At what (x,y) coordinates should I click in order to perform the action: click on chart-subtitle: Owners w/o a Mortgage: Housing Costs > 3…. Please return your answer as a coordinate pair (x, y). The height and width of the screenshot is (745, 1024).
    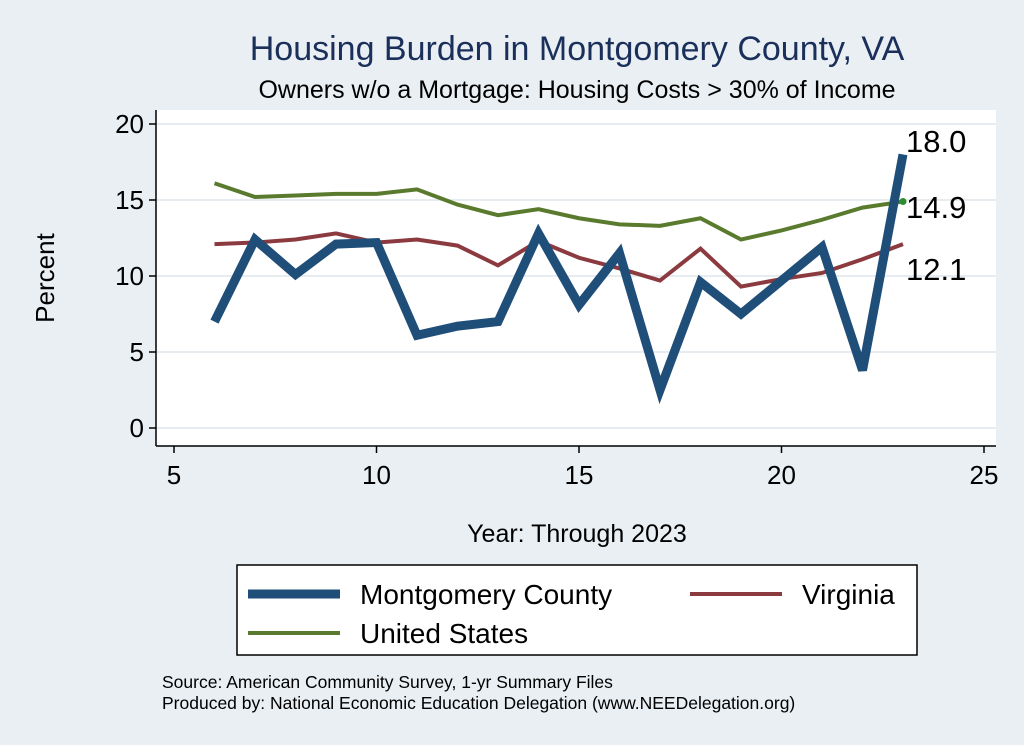
    Looking at the image, I should click on (576, 90).